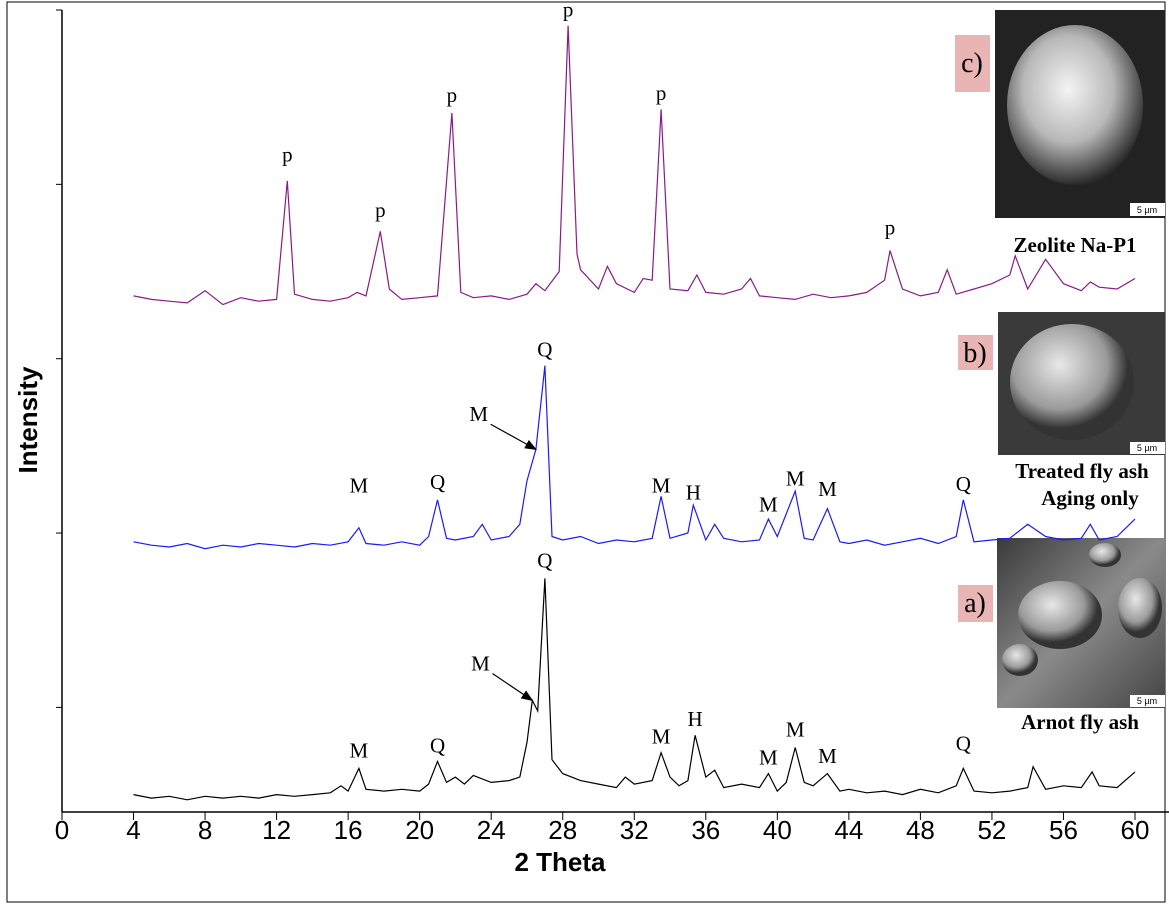  What do you see at coordinates (348, 830) in the screenshot?
I see `x-tick-label: 16` at bounding box center [348, 830].